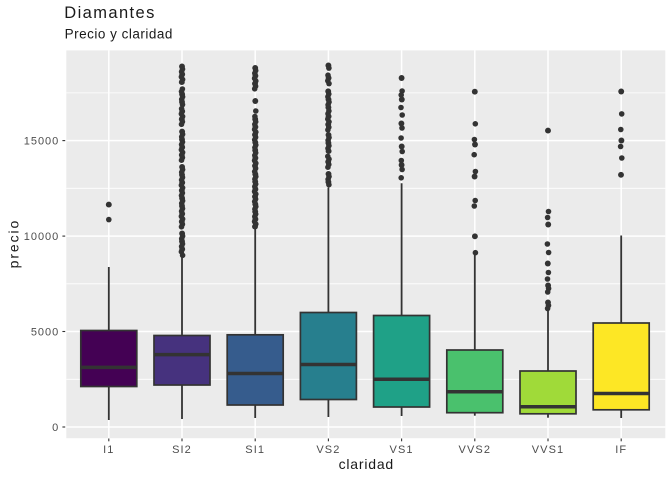  Describe the element at coordinates (621, 450) in the screenshot. I see `svg-text: IF` at that location.